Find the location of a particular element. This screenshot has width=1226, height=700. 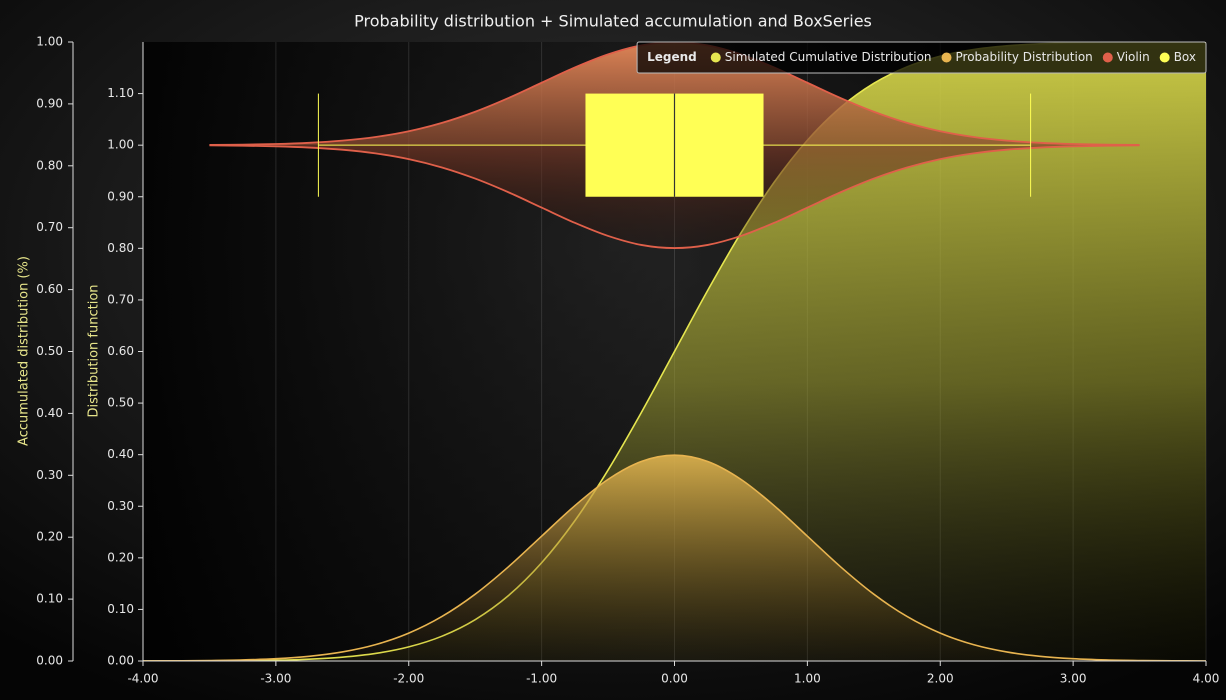

y-tick-label: 0.40 is located at coordinates (49, 413).